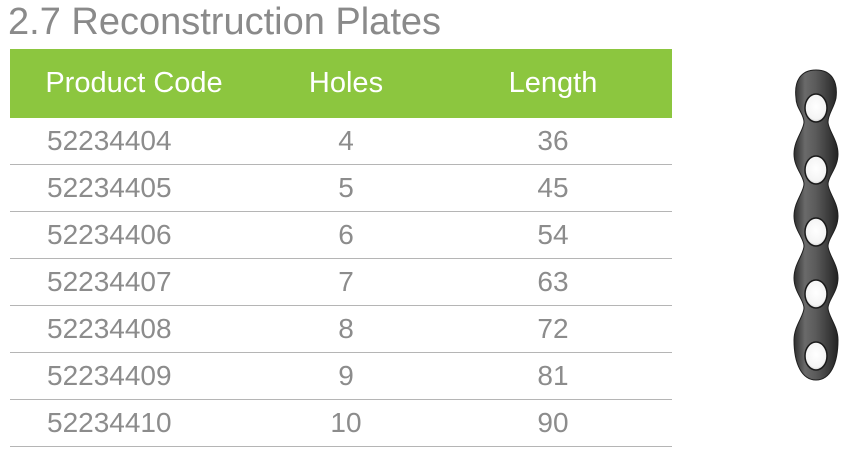  I want to click on table-header-row: Product Code Holes Length, so click(341, 83).